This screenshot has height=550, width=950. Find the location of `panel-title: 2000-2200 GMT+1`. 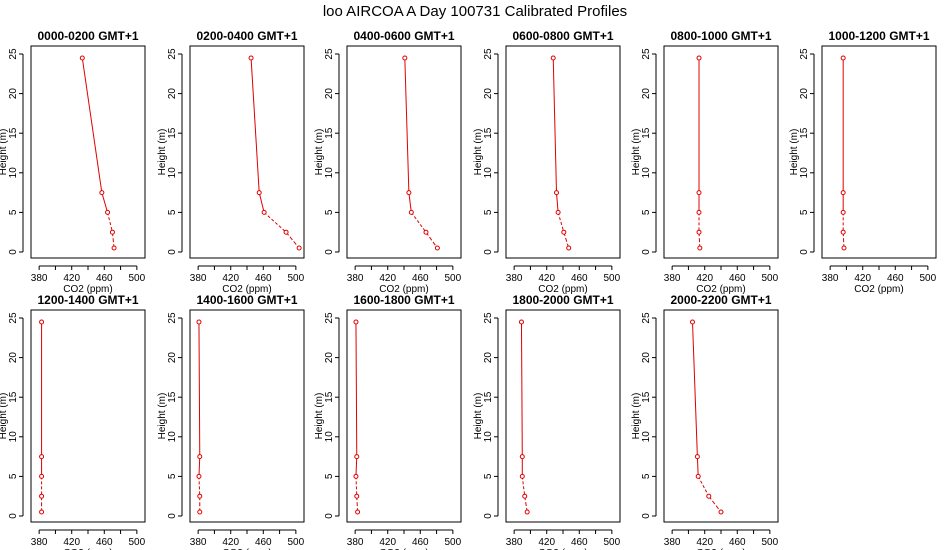

panel-title: 2000-2200 GMT+1 is located at coordinates (720, 300).